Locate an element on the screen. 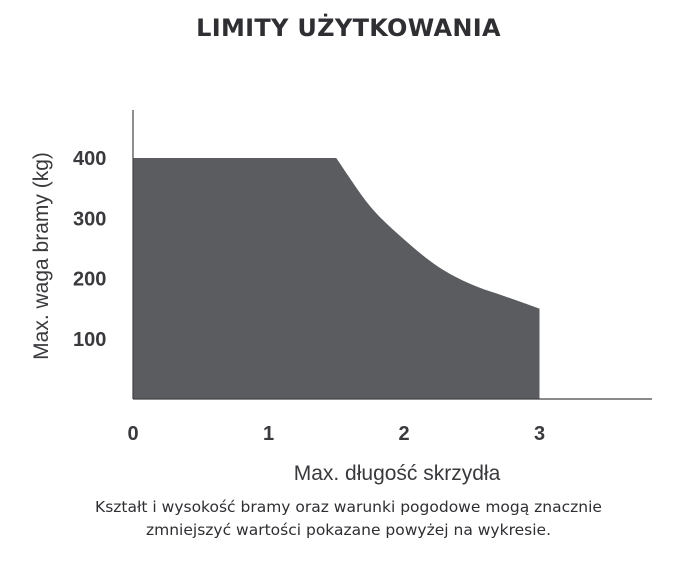 The image size is (697, 575). y-axis-label: Max. waga bramy (kg) is located at coordinates (41, 256).